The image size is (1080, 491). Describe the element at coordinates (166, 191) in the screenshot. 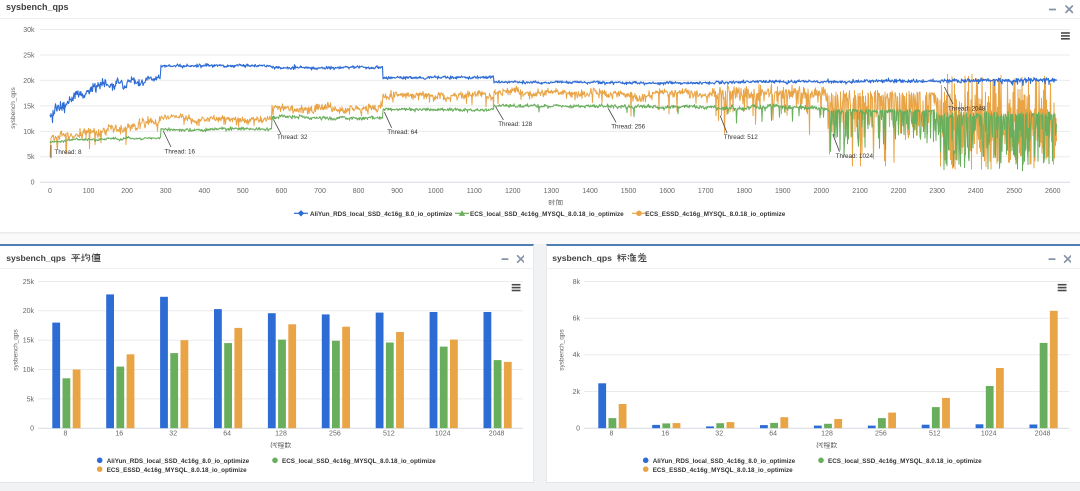

I see `svg-text: 300` at that location.